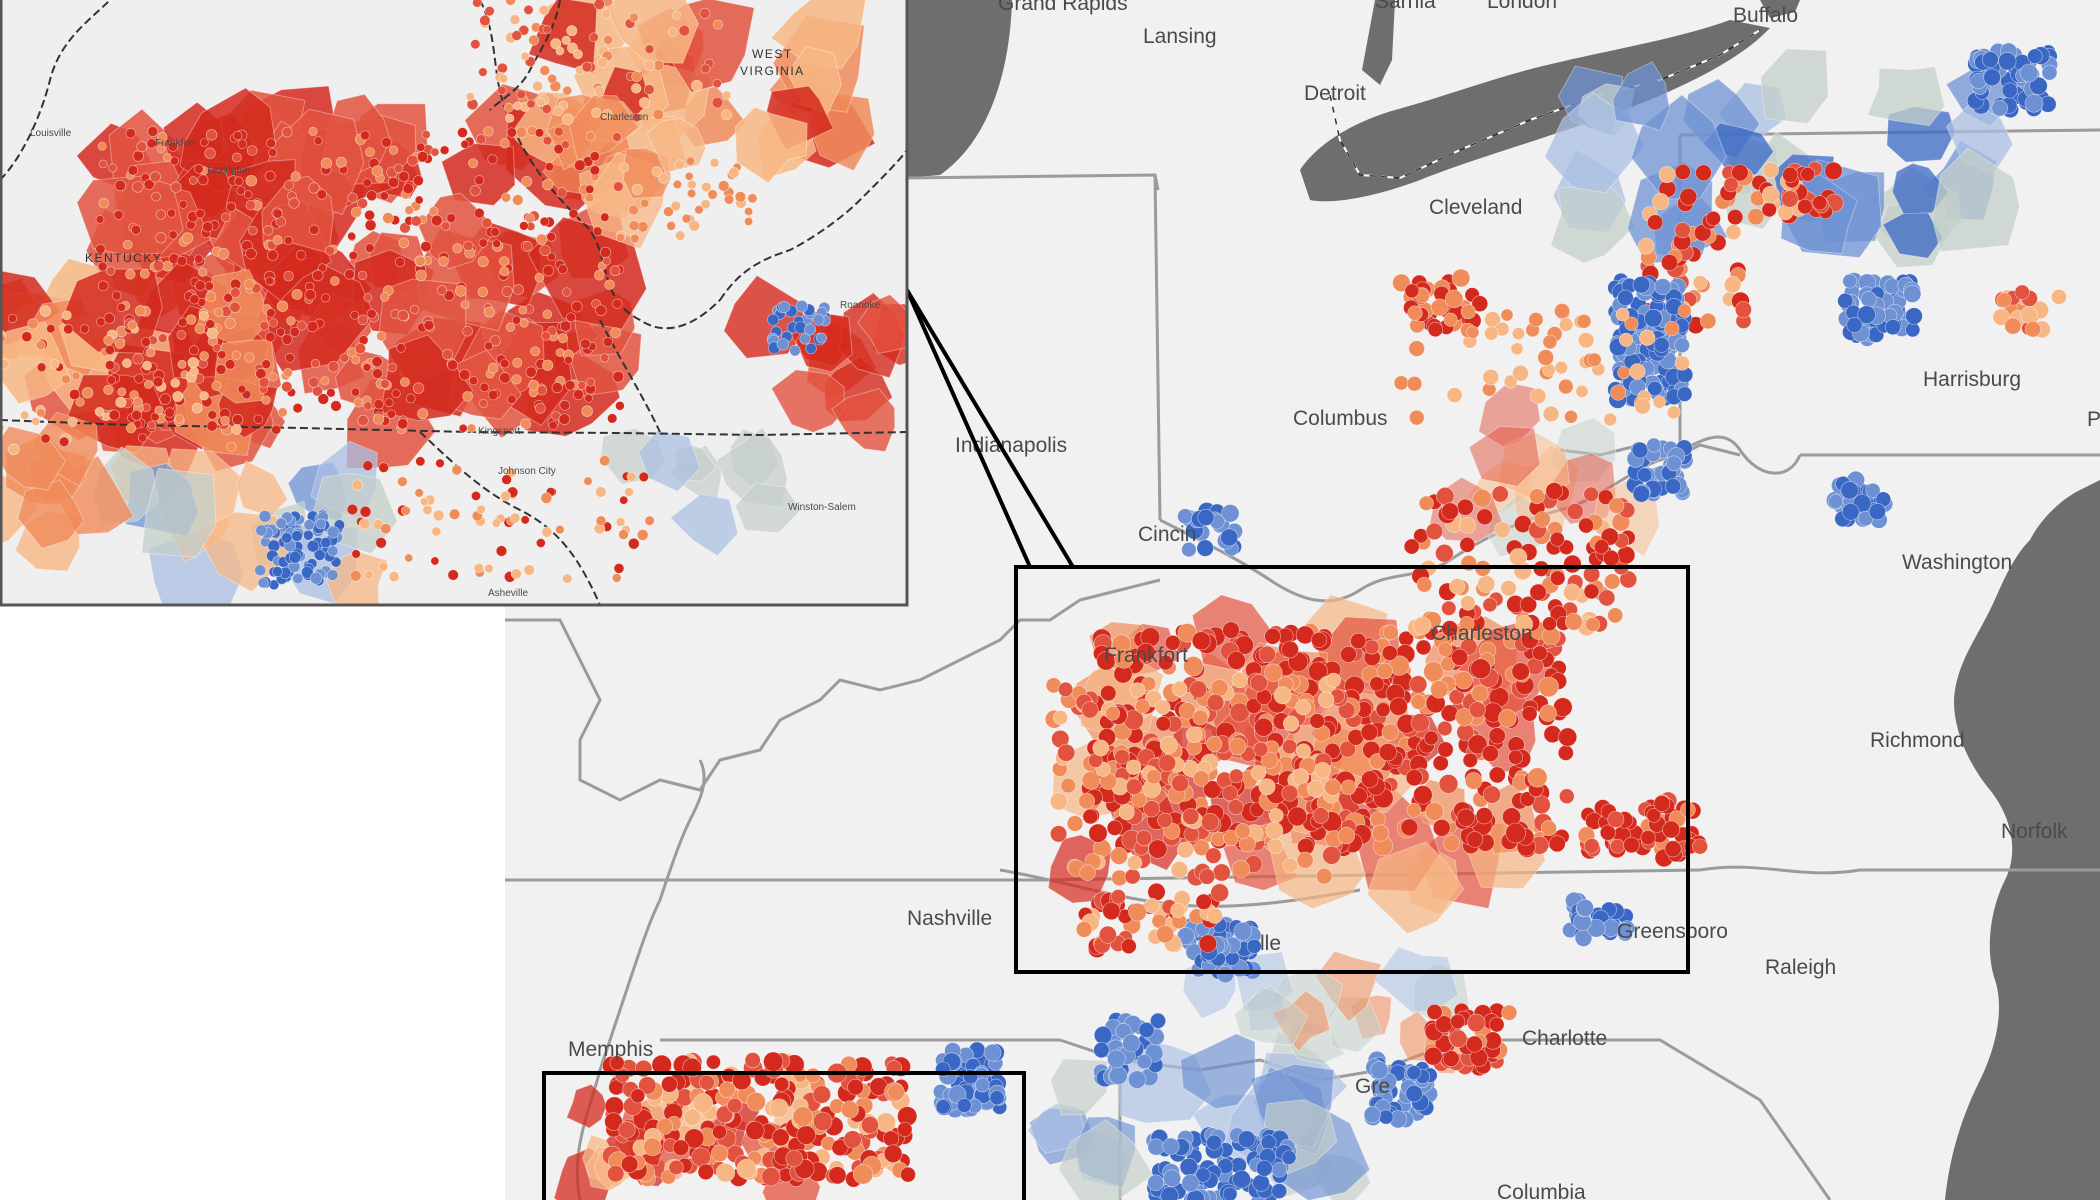 The image size is (2100, 1200). What do you see at coordinates (2093, 419) in the screenshot?
I see `city-label: P` at bounding box center [2093, 419].